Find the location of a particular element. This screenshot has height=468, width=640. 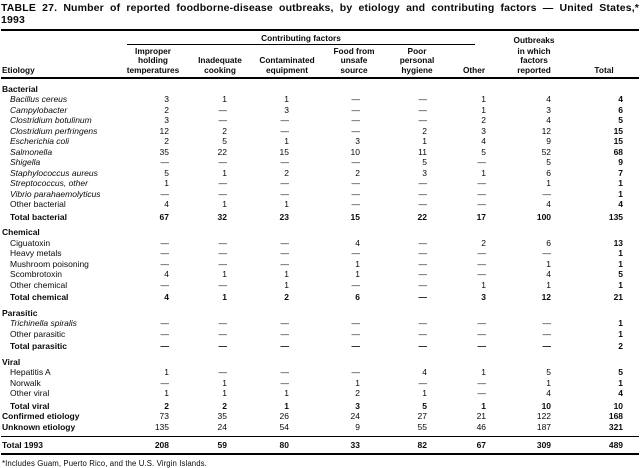

summary-row: Confirmed etiology 73 35 26 24 27 21 122 168 is located at coordinates (320, 416).